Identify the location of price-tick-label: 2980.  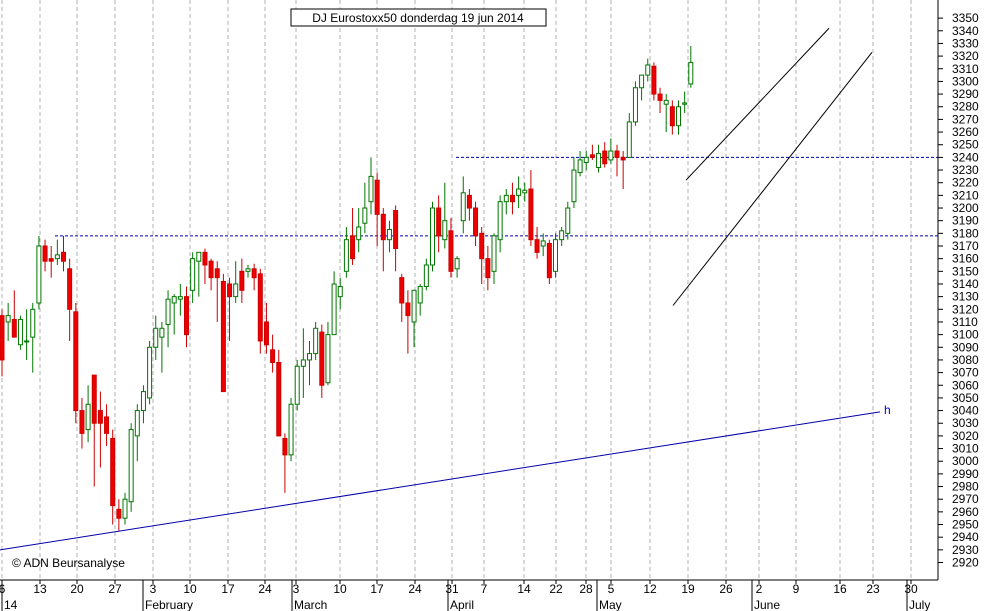
(965, 487).